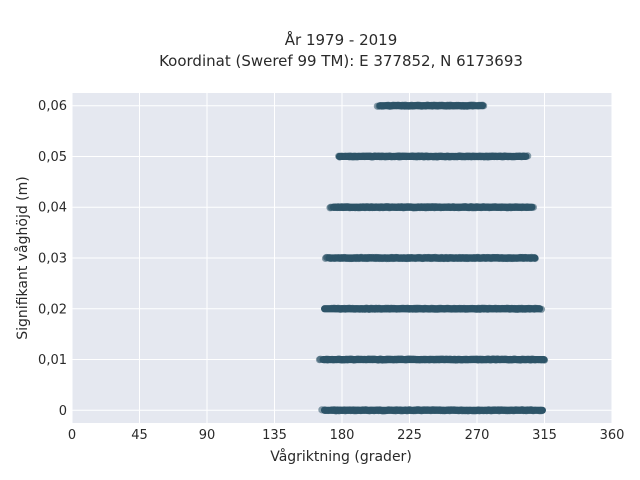  I want to click on x-tick-label: 90, so click(207, 435).